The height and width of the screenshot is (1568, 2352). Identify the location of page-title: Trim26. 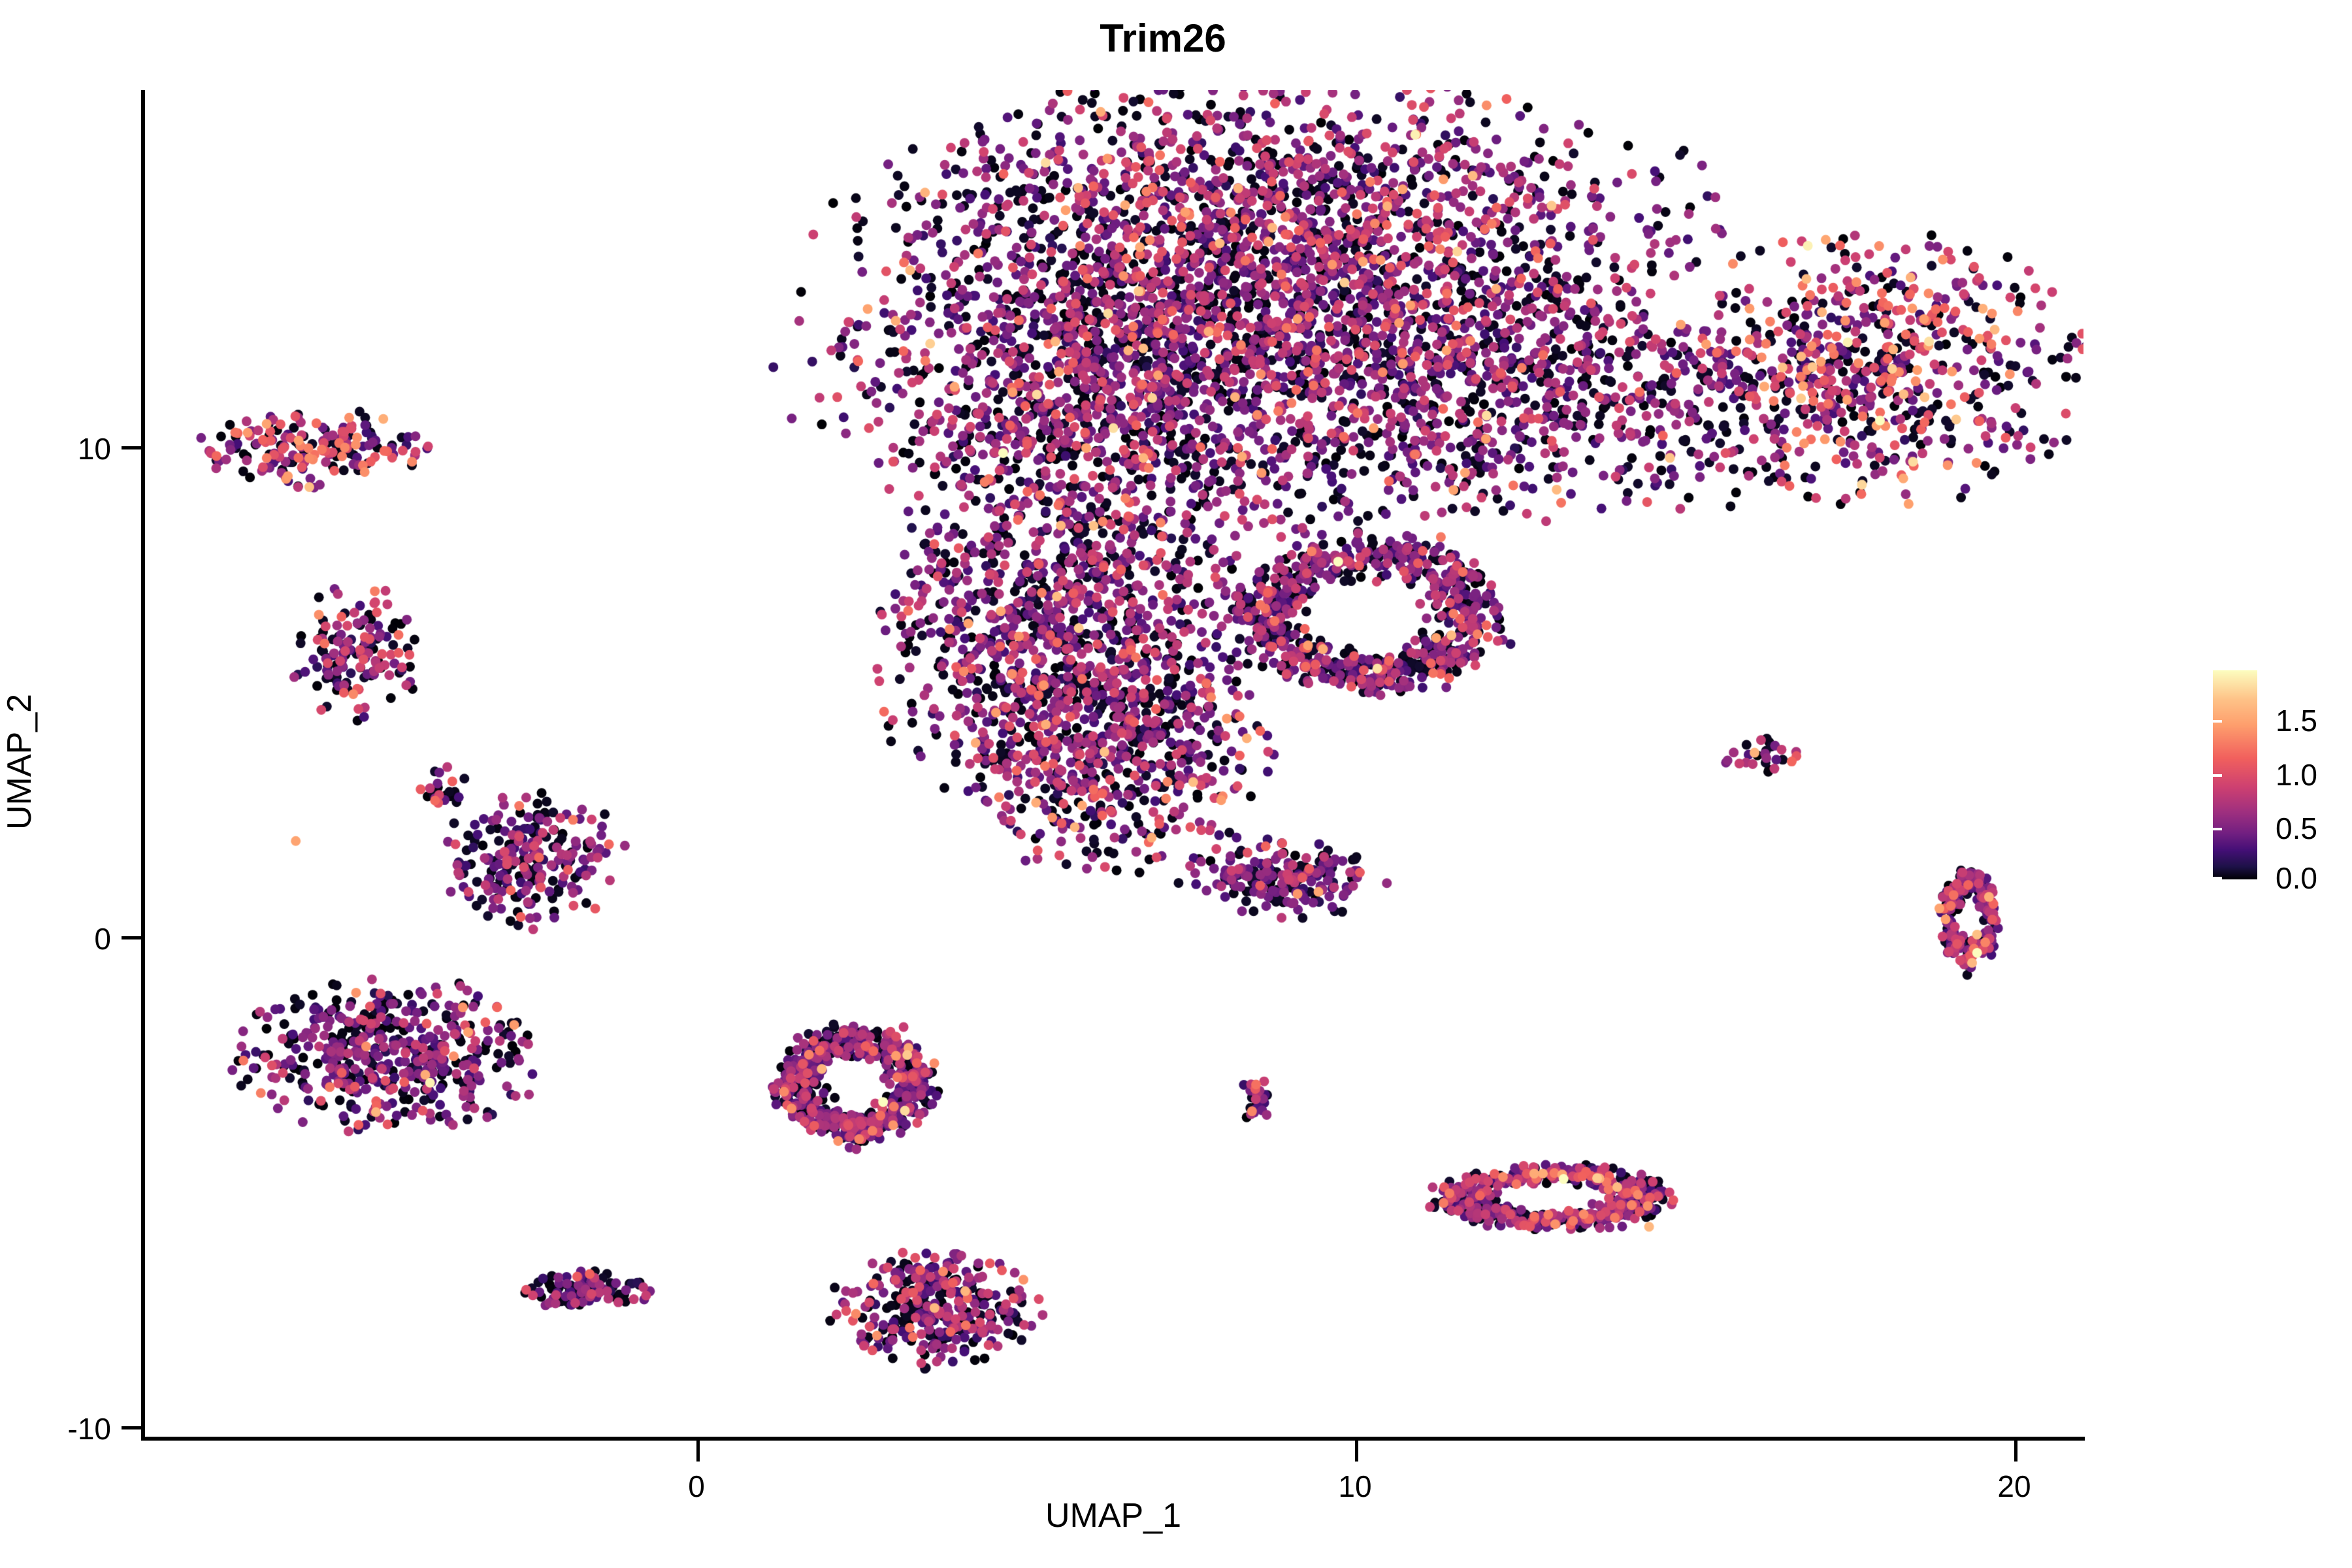
(1176, 38).